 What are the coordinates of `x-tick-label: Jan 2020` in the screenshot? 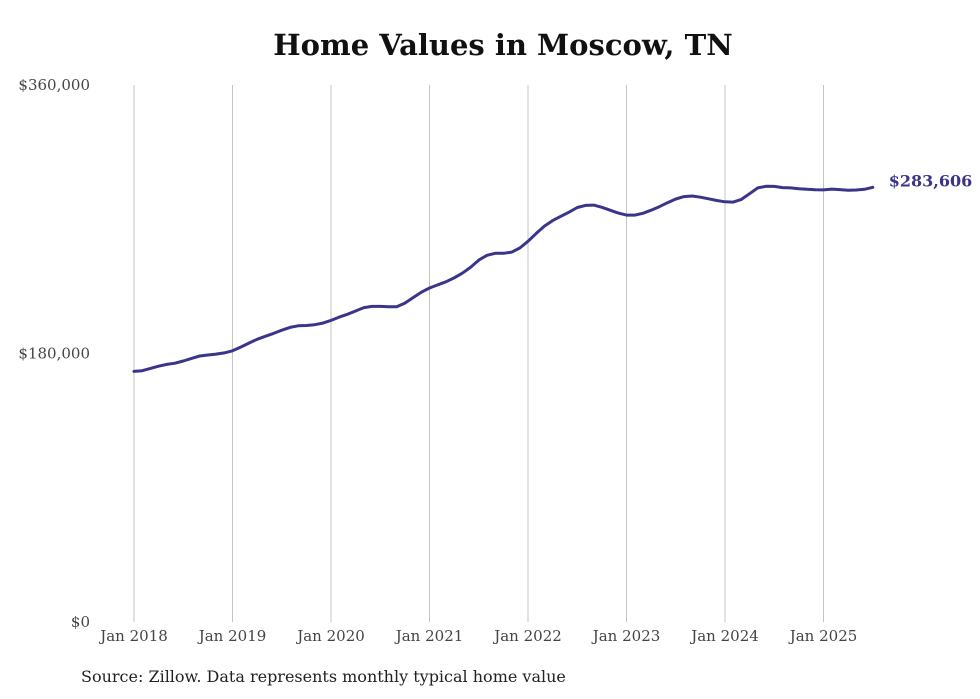 It's located at (330, 636).